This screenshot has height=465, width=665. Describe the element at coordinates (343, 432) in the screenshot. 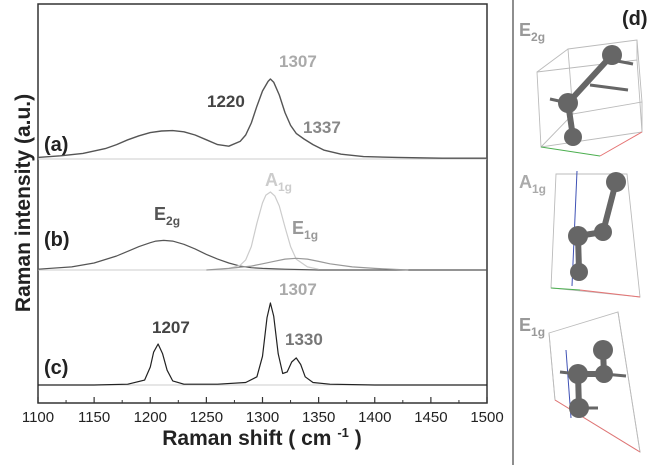

I see `x-axis-unit-exponent: -1` at that location.